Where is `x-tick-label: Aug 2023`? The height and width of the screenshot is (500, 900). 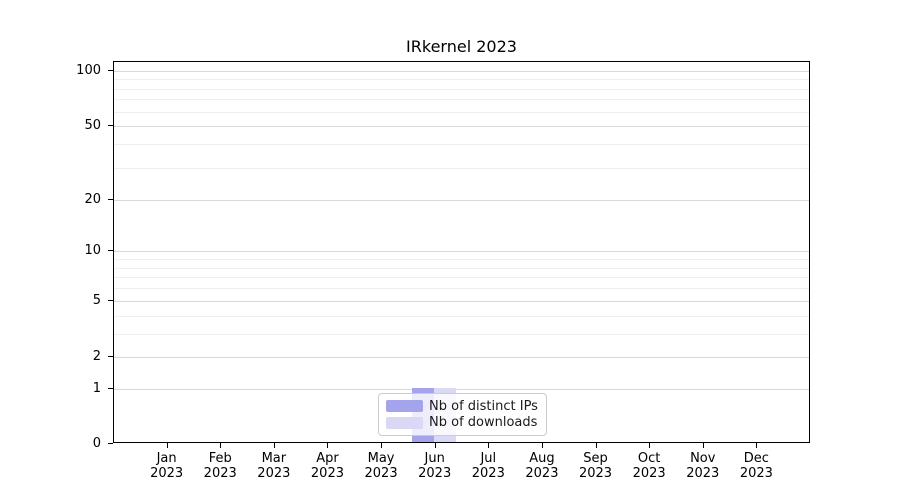 x-tick-label: Aug 2023 is located at coordinates (542, 466).